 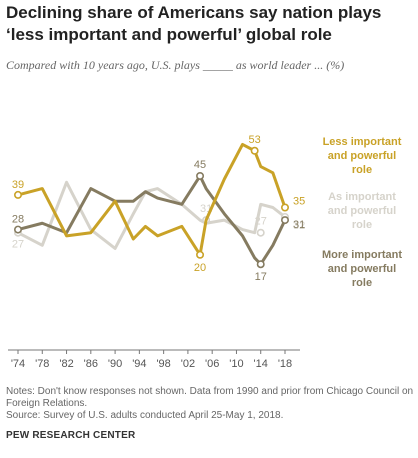 I want to click on data-label-less: 53, so click(x=255, y=140).